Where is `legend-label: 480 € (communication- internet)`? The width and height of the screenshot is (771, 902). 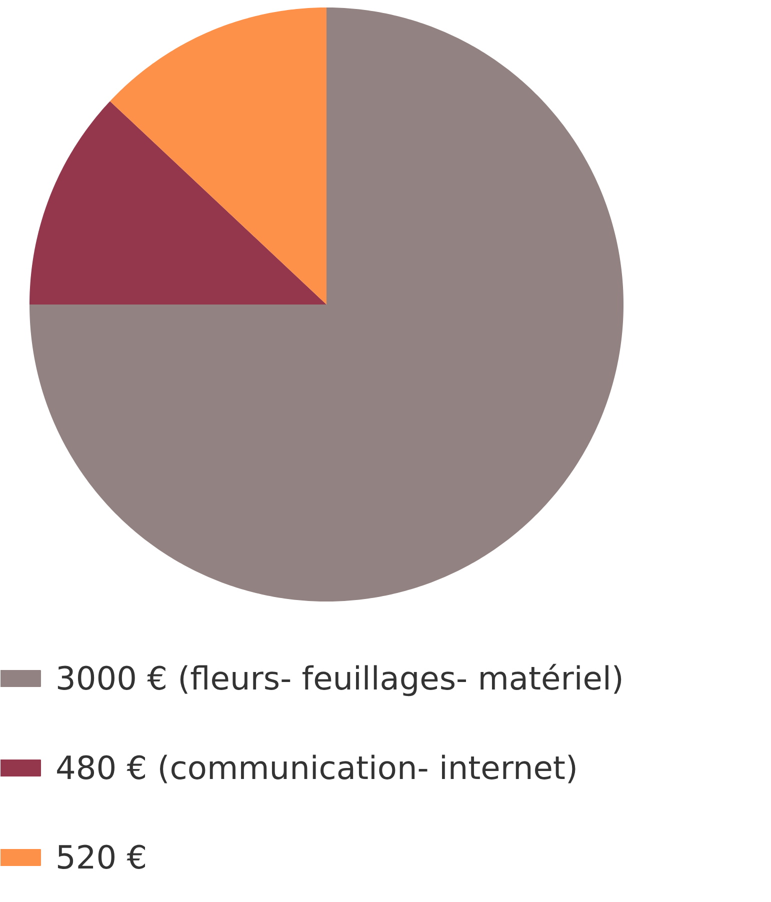 legend-label: 480 € (communication- internet) is located at coordinates (317, 768).